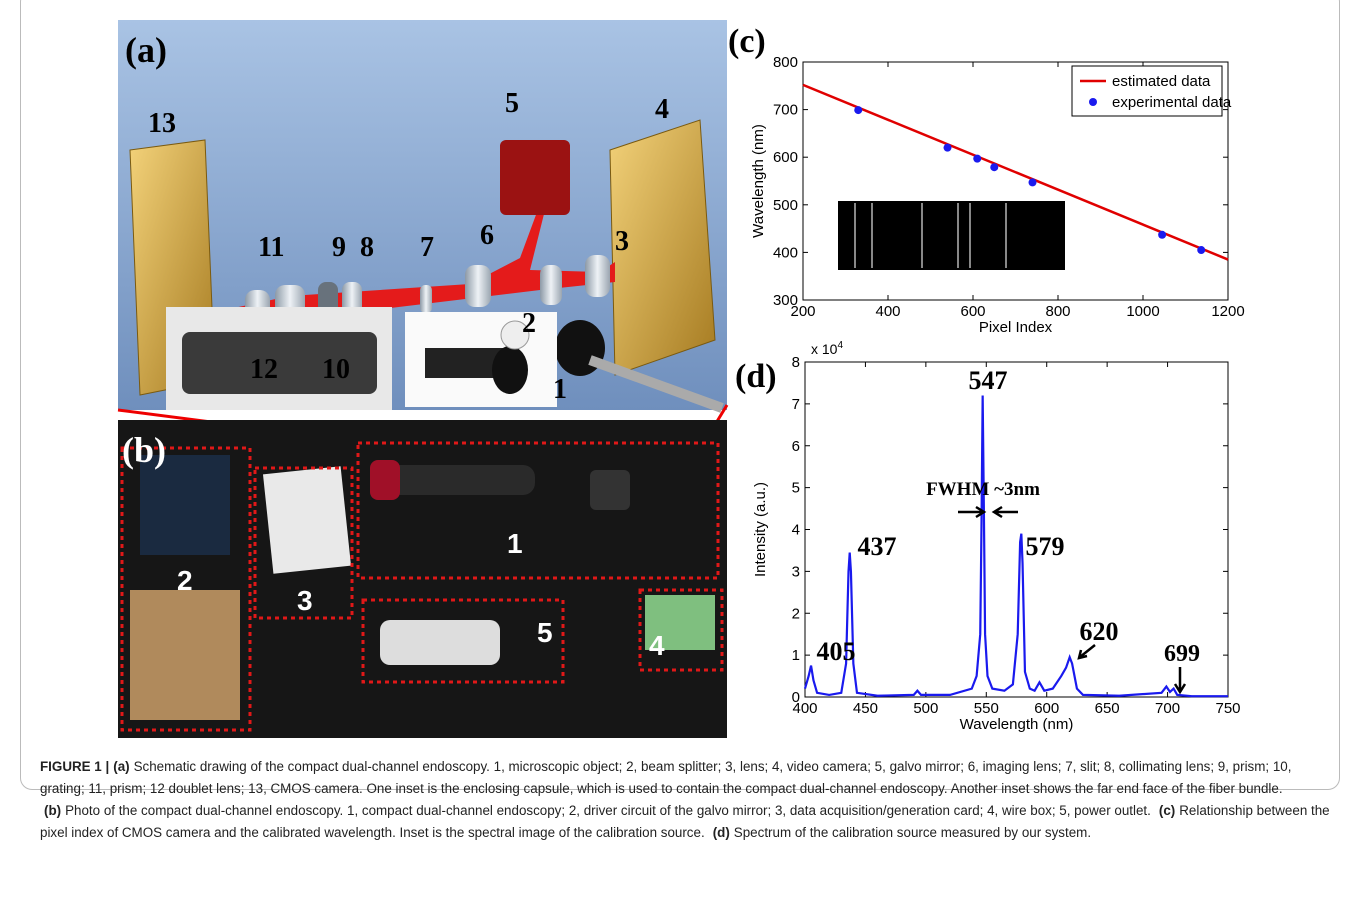 This screenshot has height=906, width=1360. I want to click on y-tick-label: 8, so click(796, 362).